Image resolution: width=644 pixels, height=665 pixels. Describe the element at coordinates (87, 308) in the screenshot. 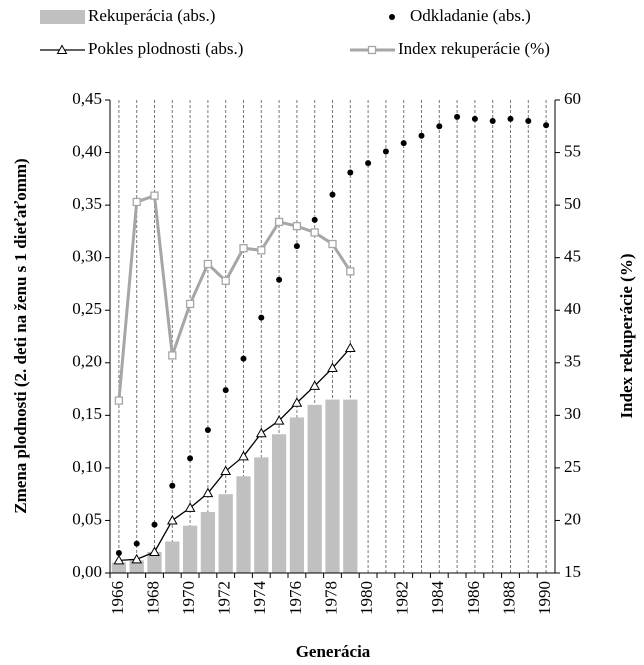

I see `y-tick-label: 0,25` at that location.